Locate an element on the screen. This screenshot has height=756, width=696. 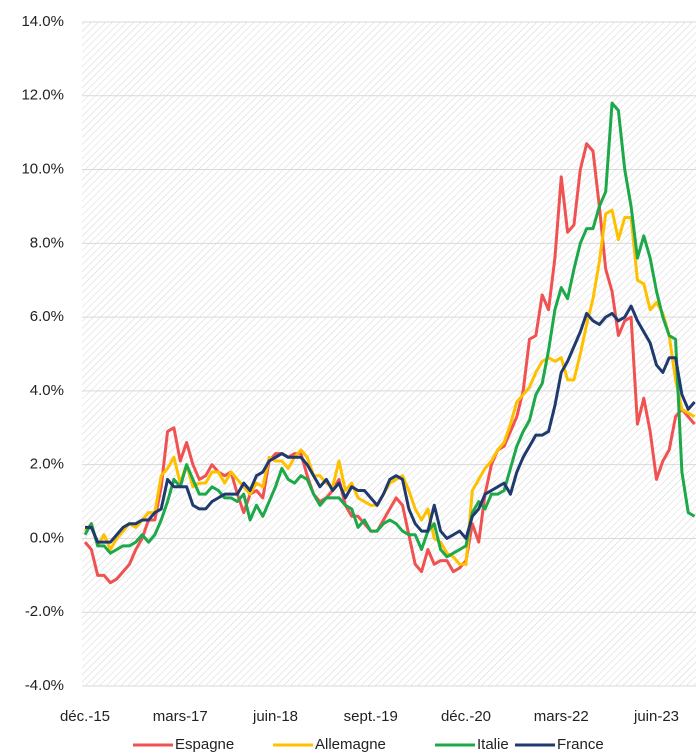
y-tick-label: 14.0% is located at coordinates (42, 21).